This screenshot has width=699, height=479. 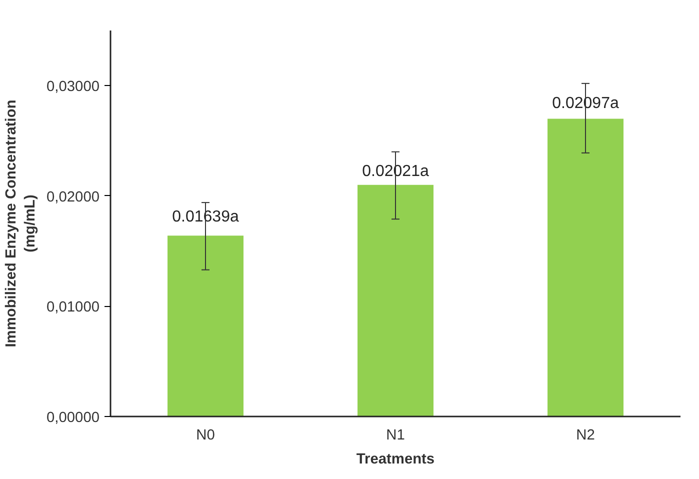 What do you see at coordinates (73, 418) in the screenshot?
I see `y-tick-label: 0,00000` at bounding box center [73, 418].